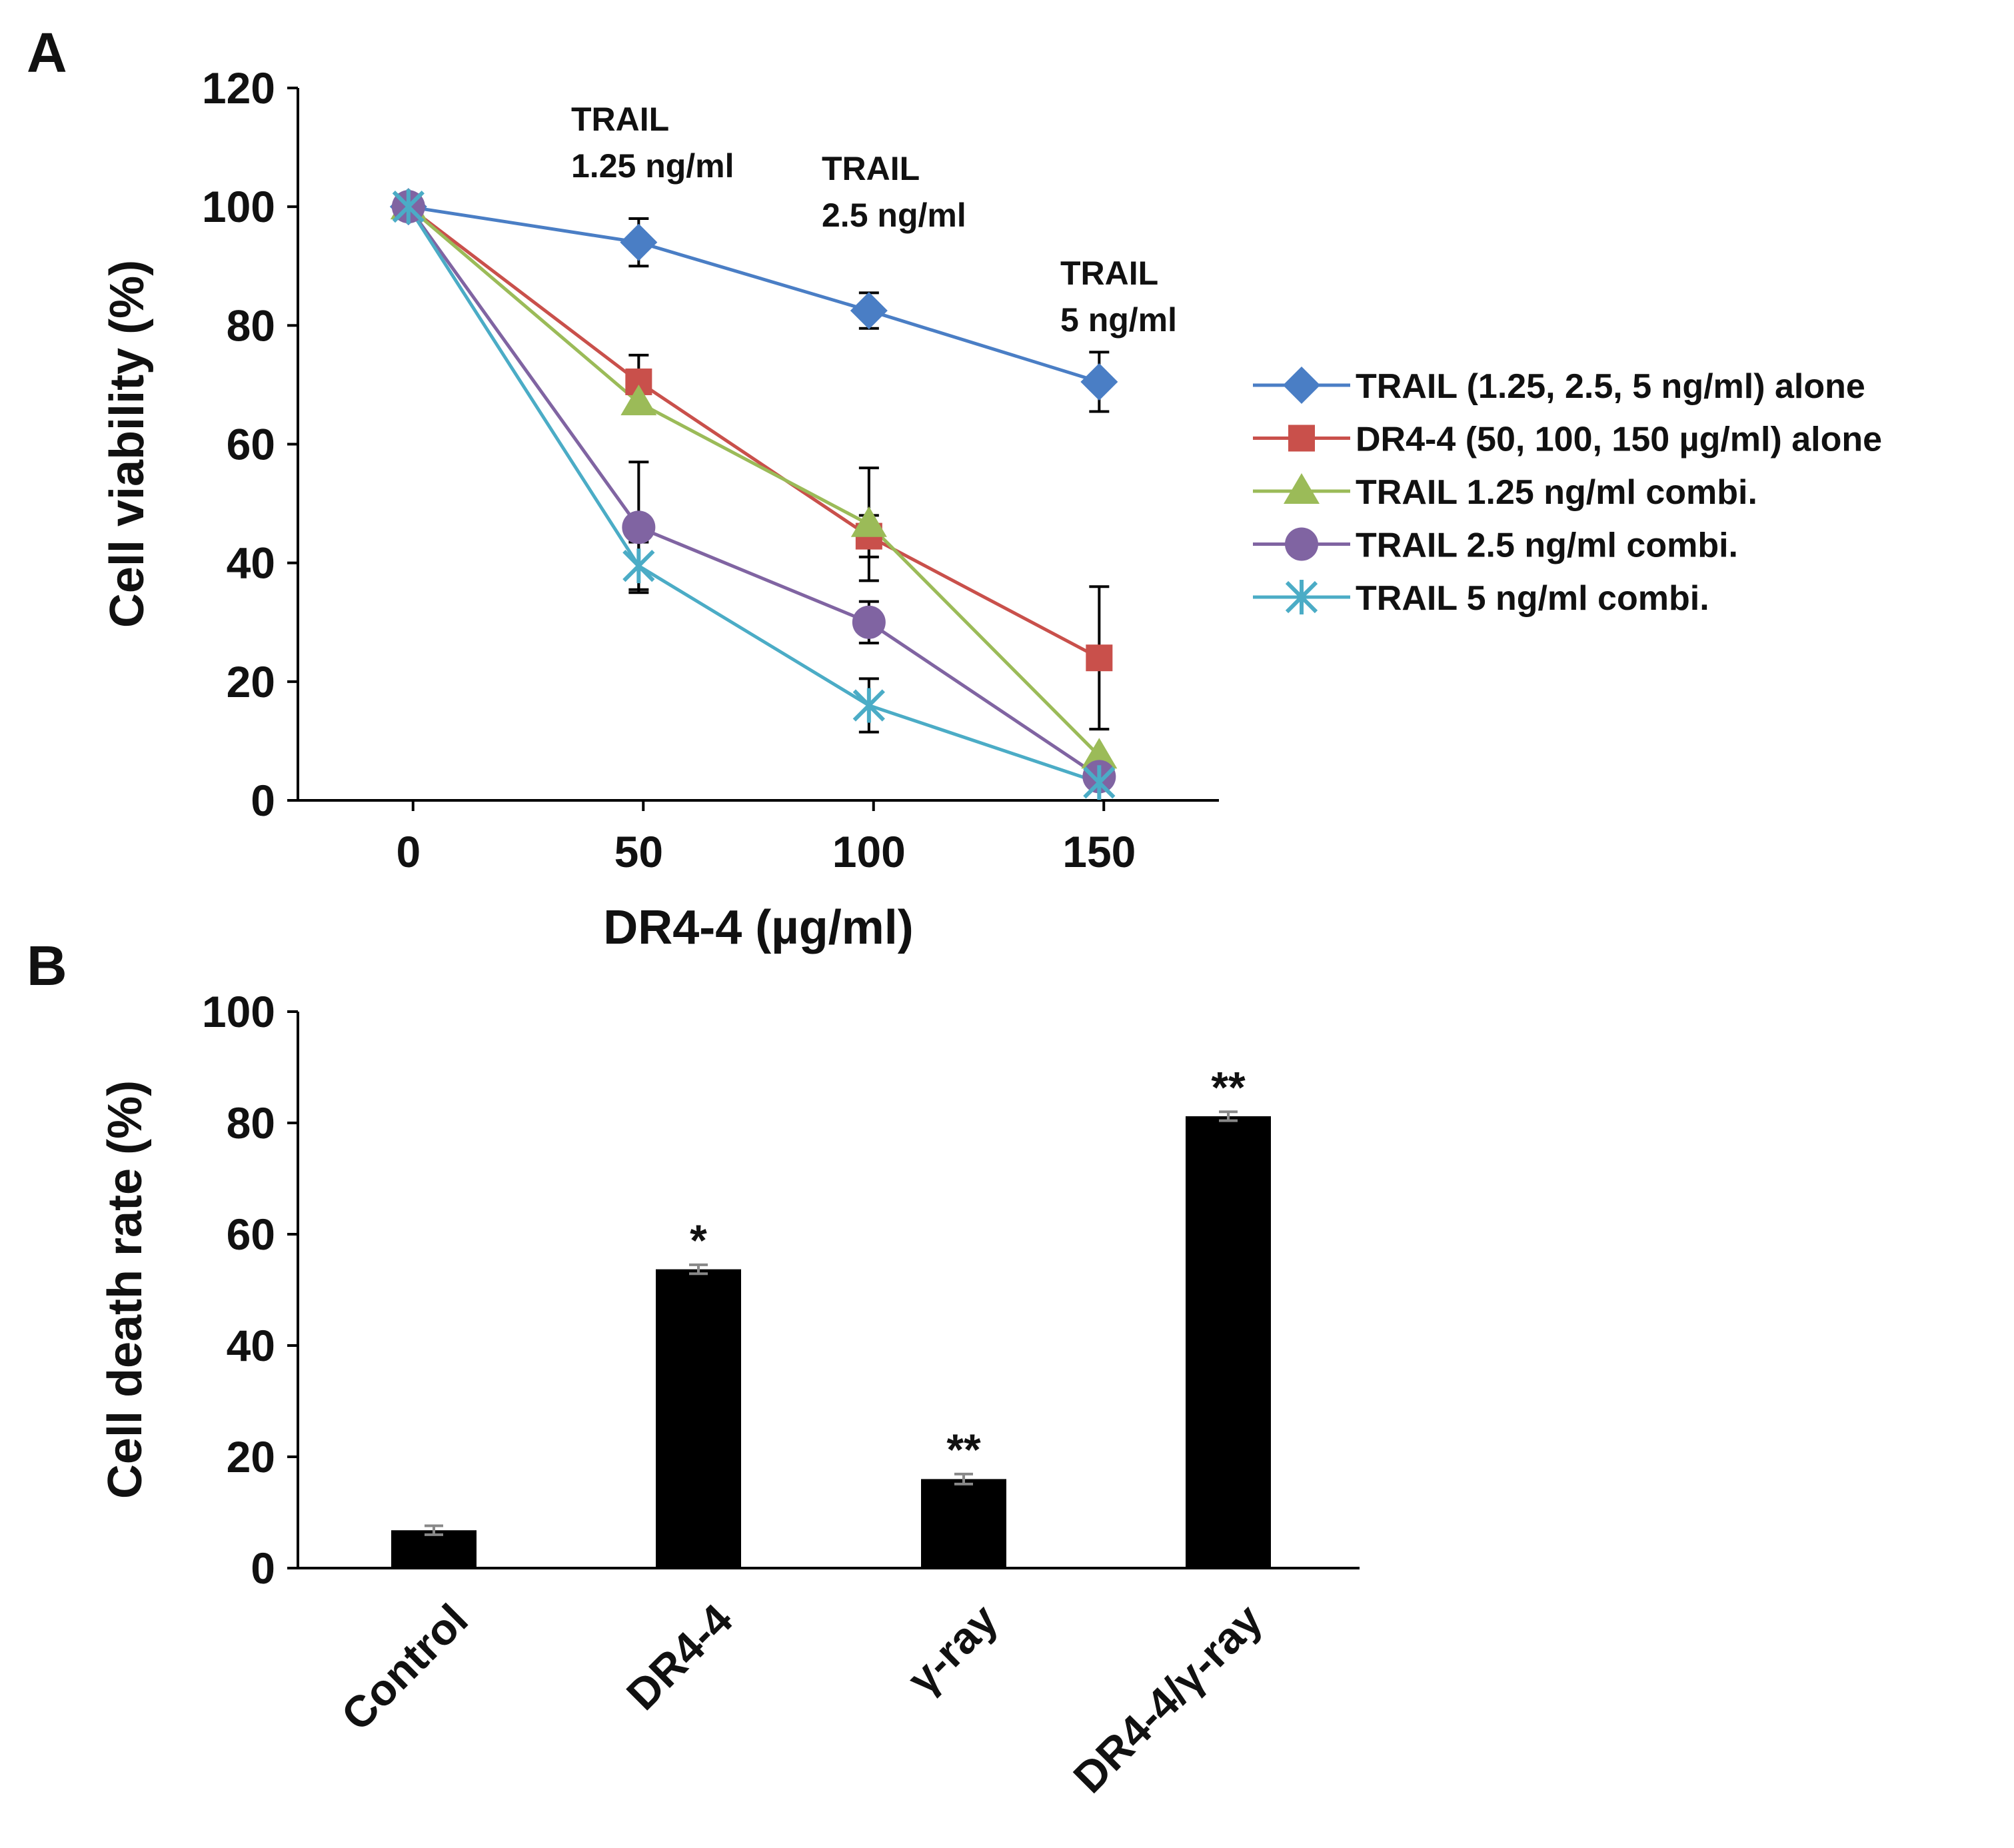 Image resolution: width=2014 pixels, height=1848 pixels. I want to click on y-tick-label: 120, so click(238, 88).